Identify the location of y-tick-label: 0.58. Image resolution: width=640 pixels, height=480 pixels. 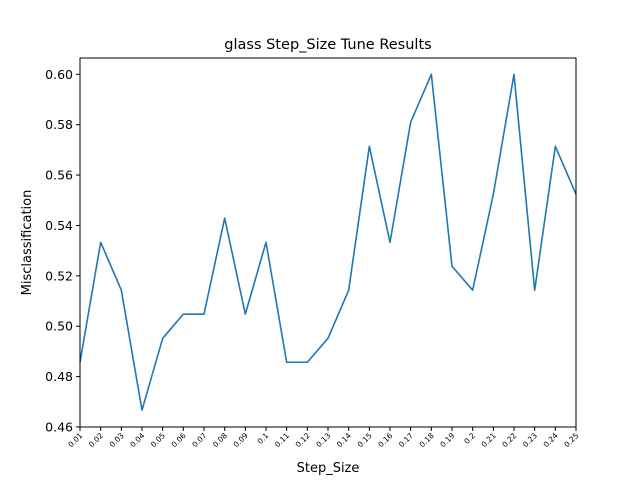
(59, 124).